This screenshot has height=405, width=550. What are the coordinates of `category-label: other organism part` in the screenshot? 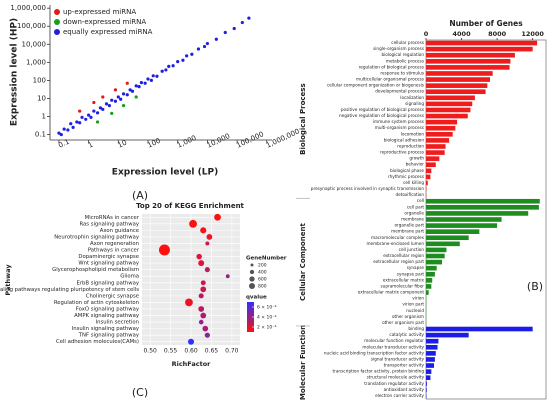 It's located at (403, 322).